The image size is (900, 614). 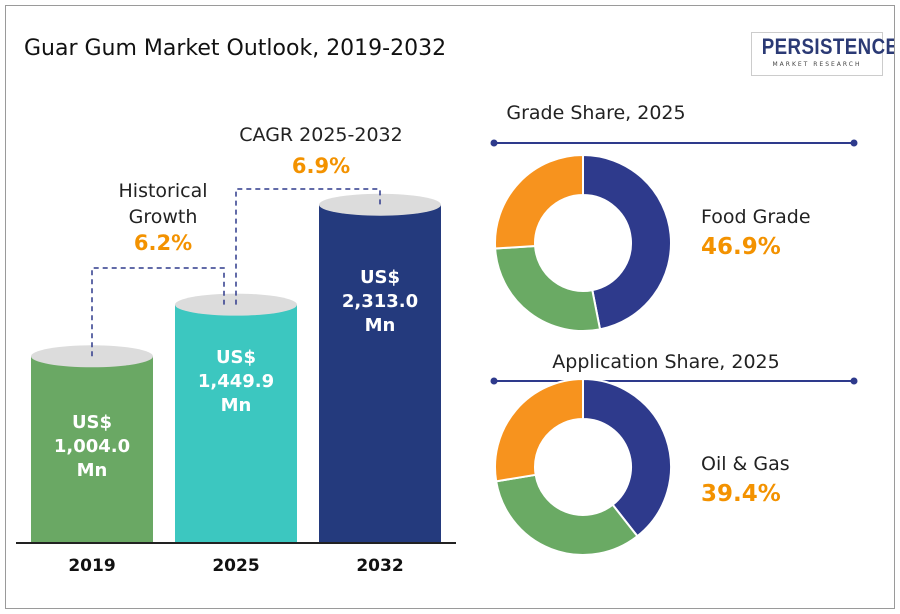 What do you see at coordinates (236, 566) in the screenshot?
I see `x-tick-2025: 2025` at bounding box center [236, 566].